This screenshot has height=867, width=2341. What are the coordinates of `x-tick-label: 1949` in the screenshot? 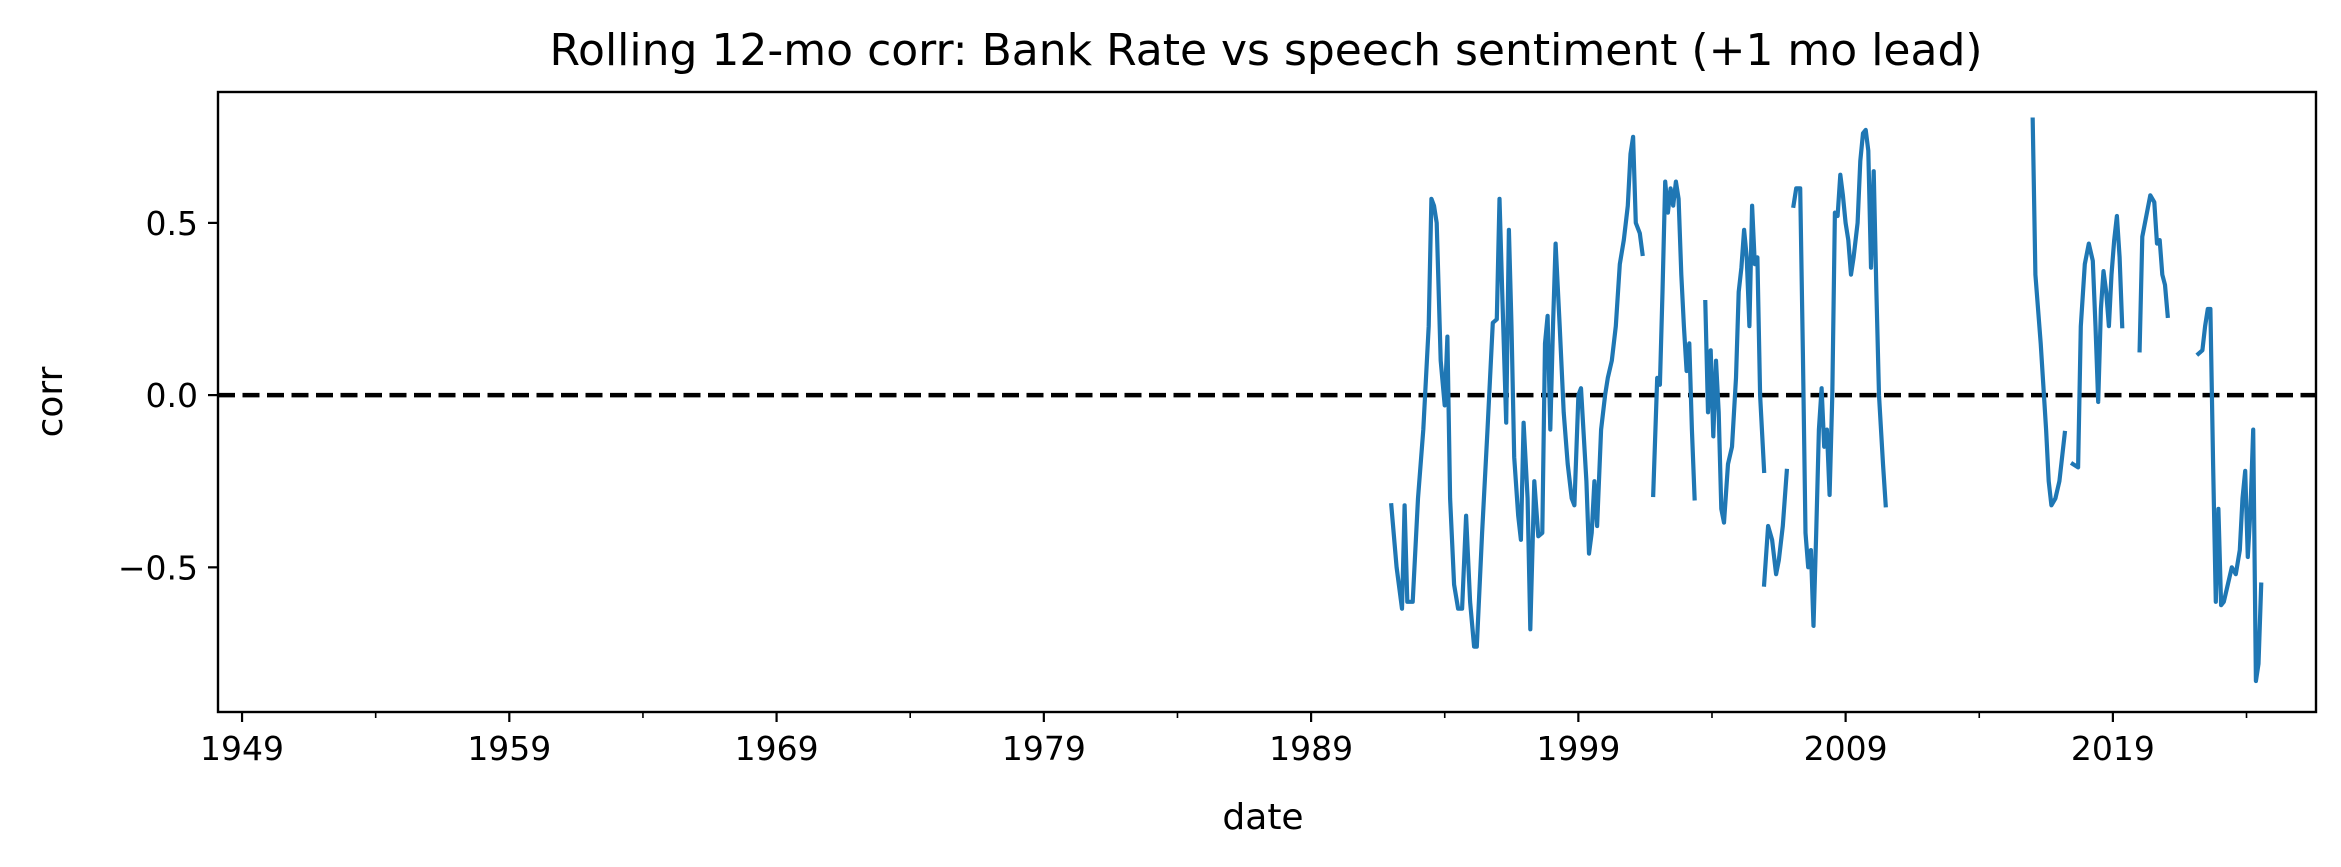 It's located at (242, 748).